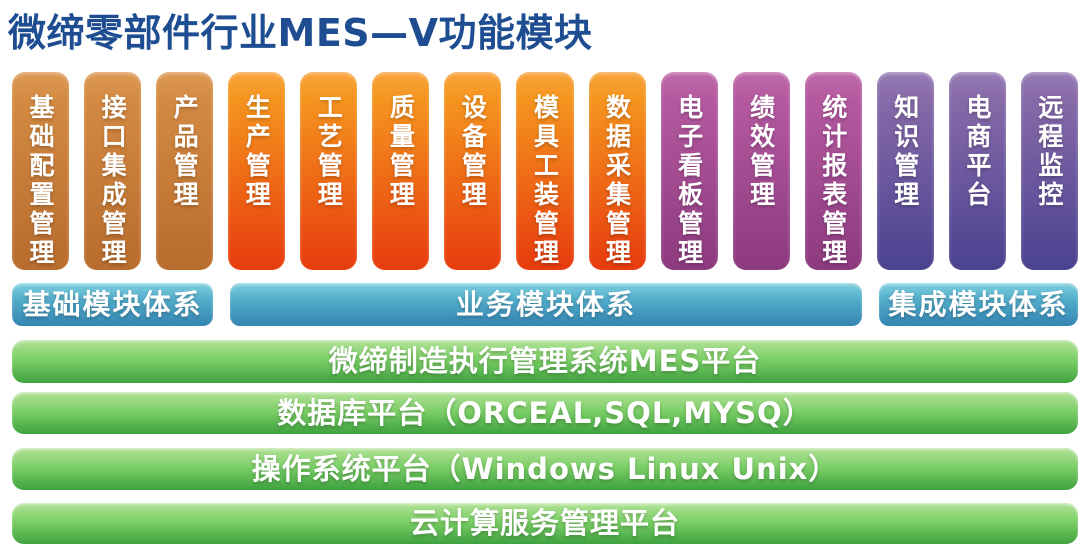 This screenshot has width=1089, height=552. I want to click on module-pillar-label: 统计报表管理, so click(833, 181).